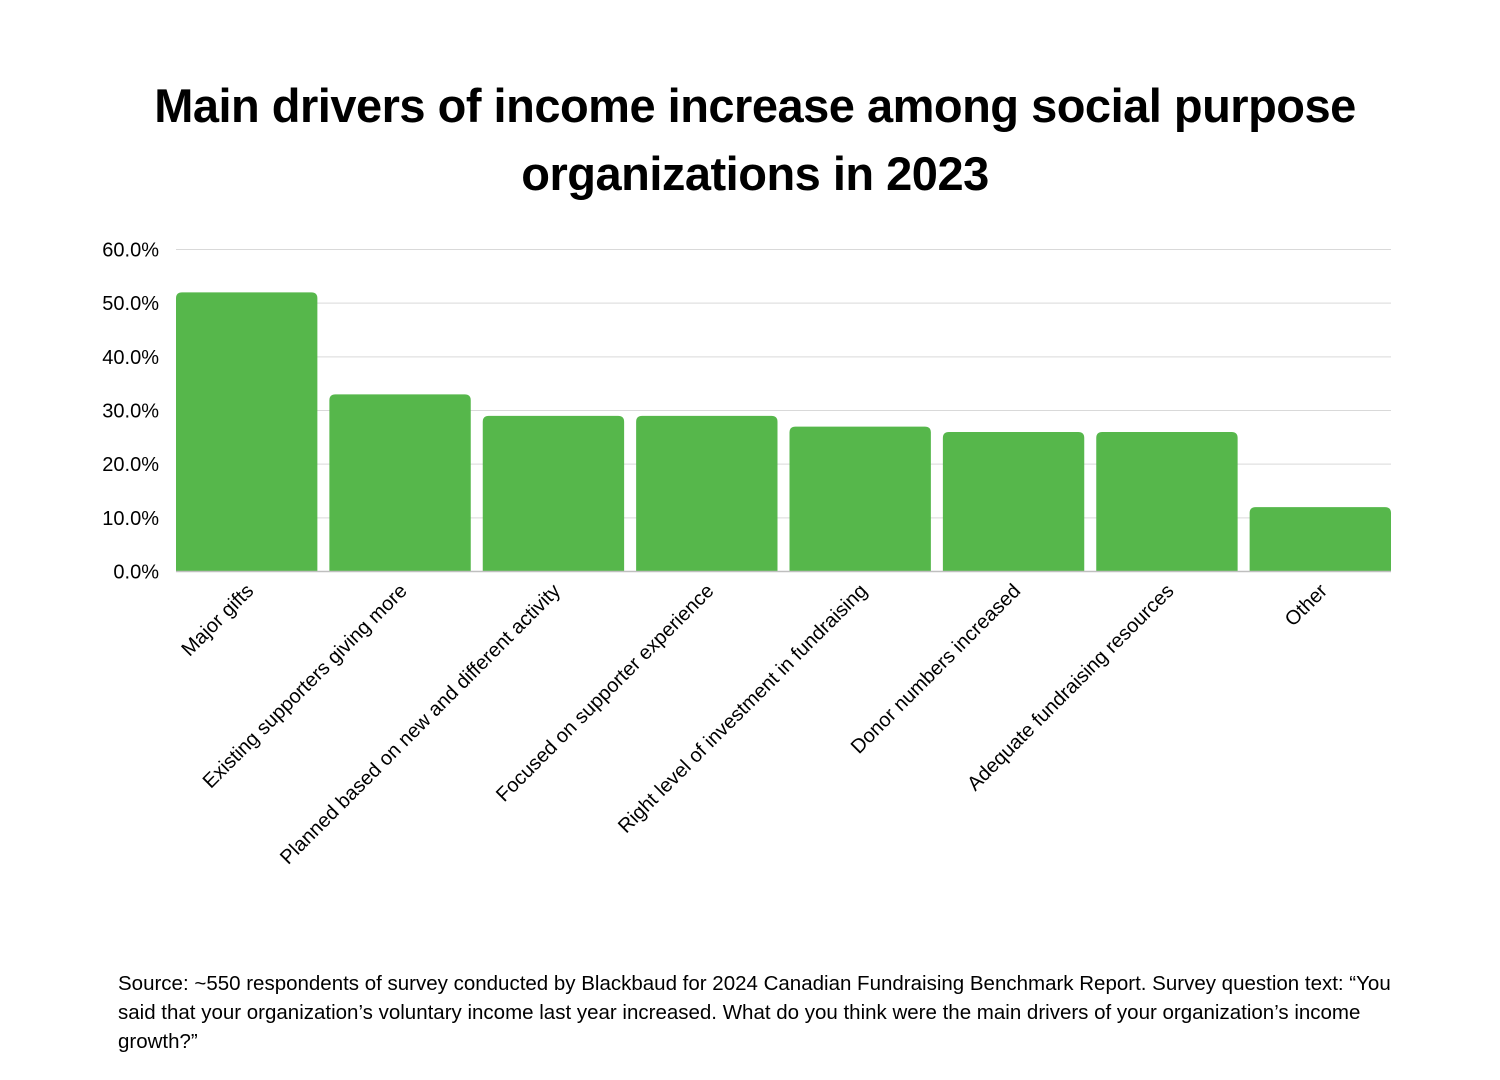 This screenshot has width=1500, height=1080. Describe the element at coordinates (130, 465) in the screenshot. I see `y-tick-label: 20.0%` at that location.